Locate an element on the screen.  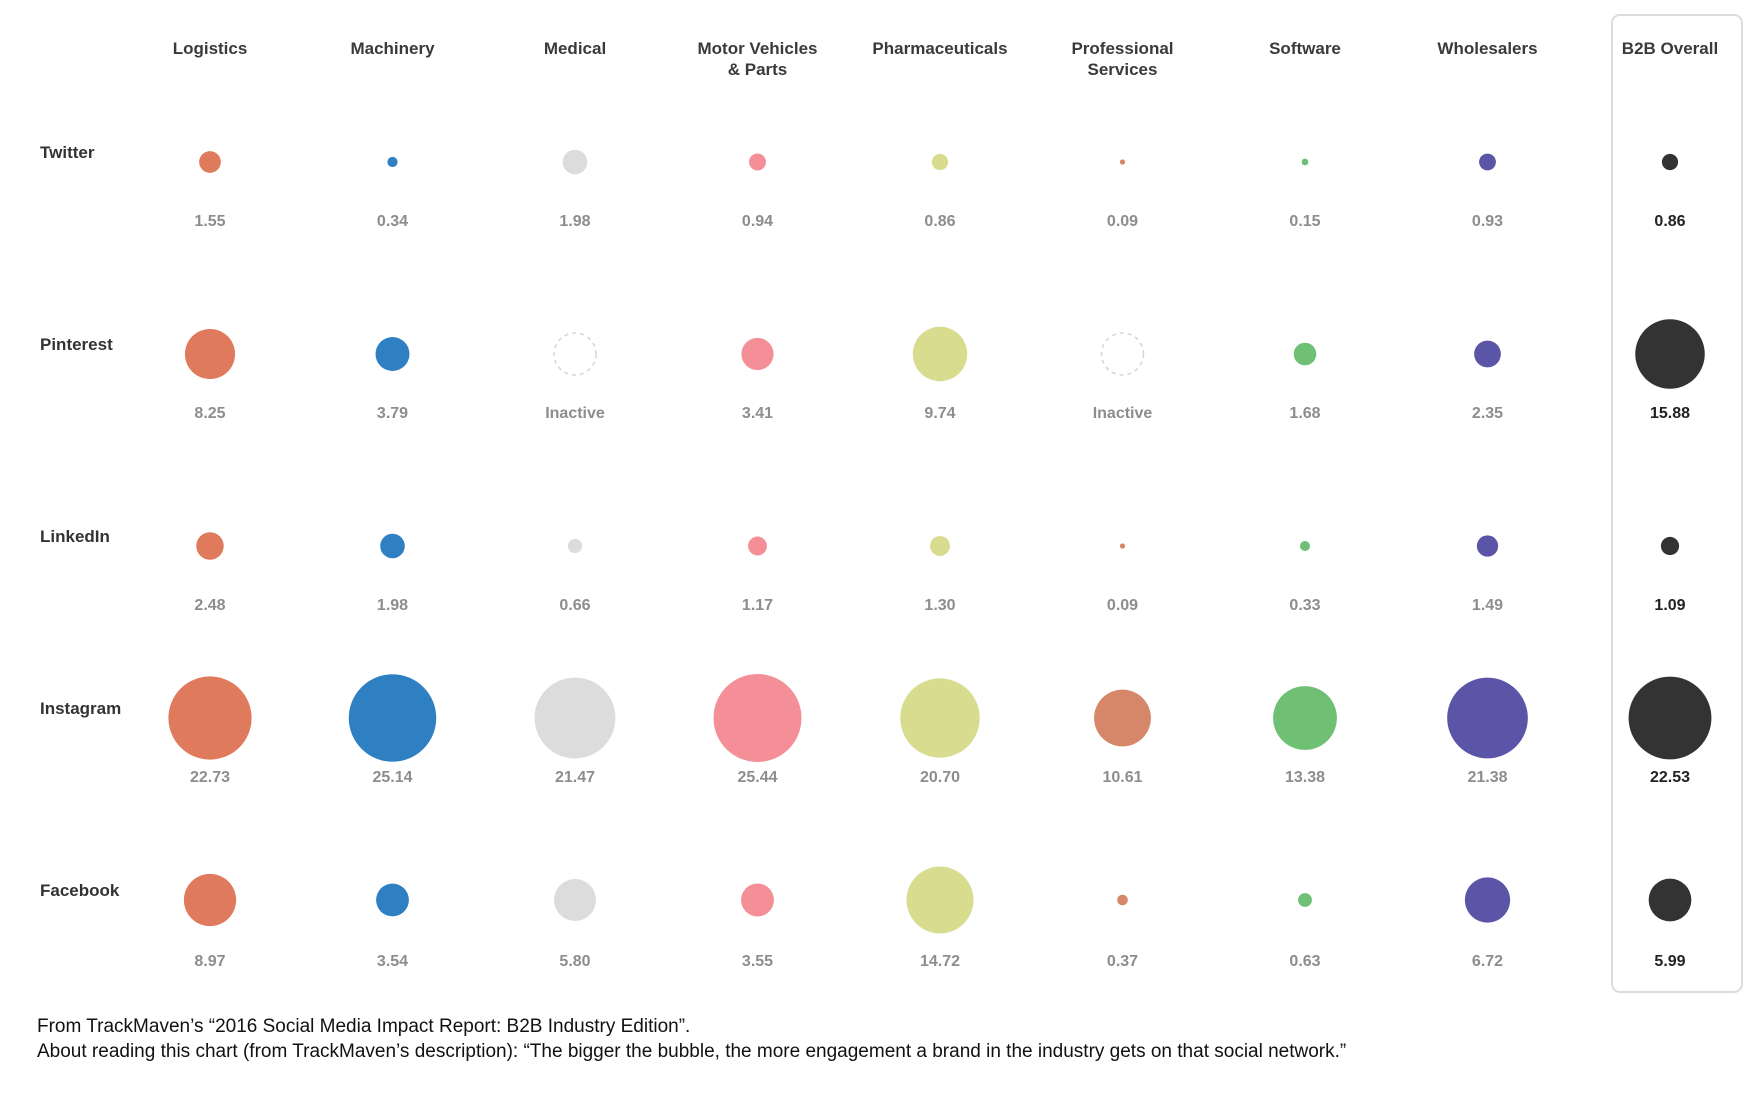
value-label-instagram-professional-services: 10.61 is located at coordinates (1122, 777).